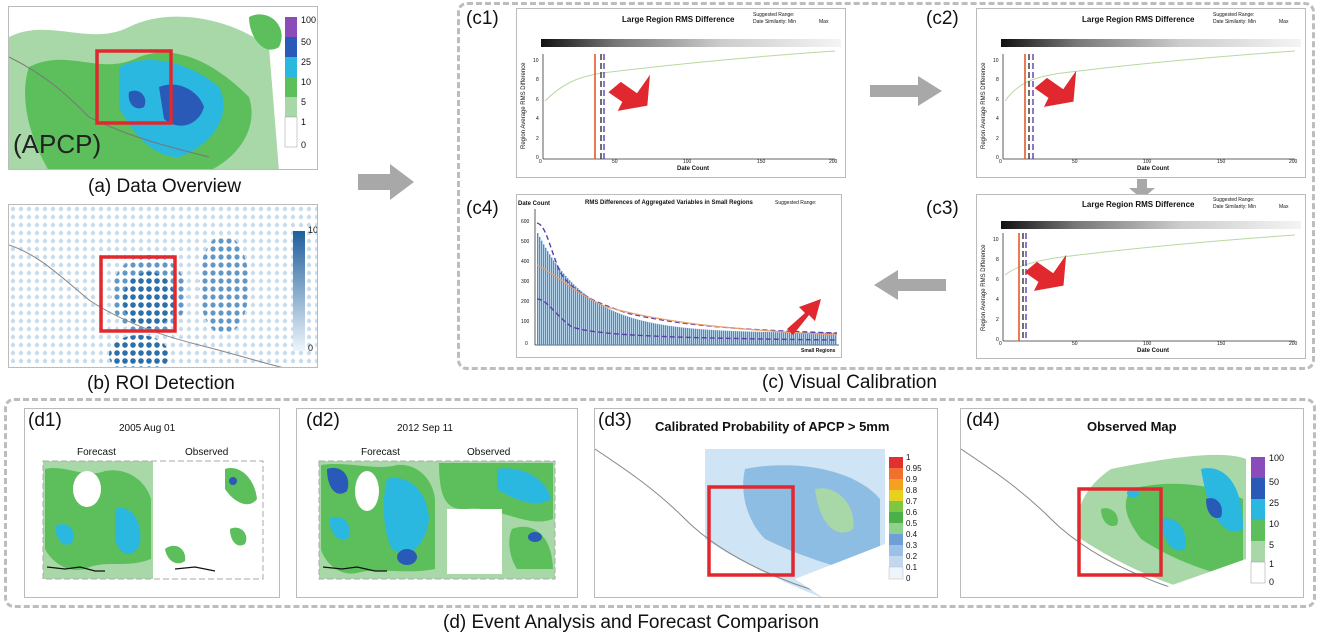  Describe the element at coordinates (997, 158) in the screenshot. I see `y-tick: 0` at that location.